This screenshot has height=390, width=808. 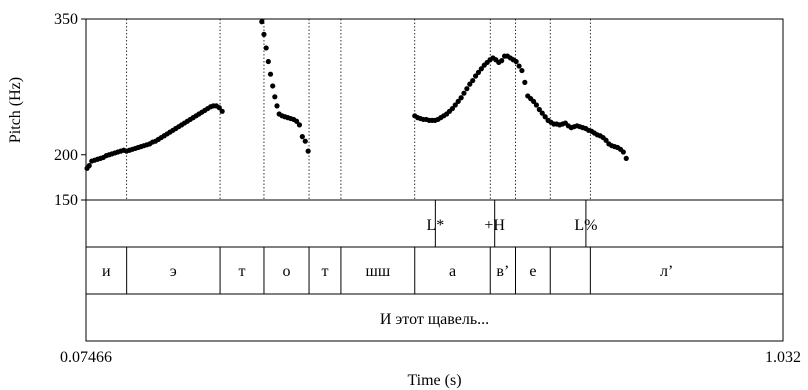 What do you see at coordinates (106, 271) in the screenshot?
I see `segment-label: и` at bounding box center [106, 271].